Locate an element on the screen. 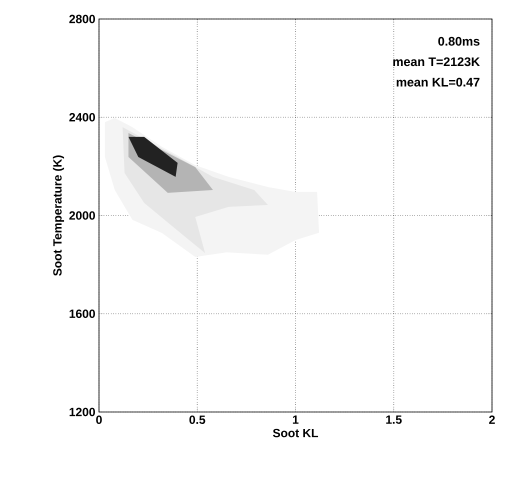 The image size is (505, 477). y-tick-label: 1200 is located at coordinates (82, 412).